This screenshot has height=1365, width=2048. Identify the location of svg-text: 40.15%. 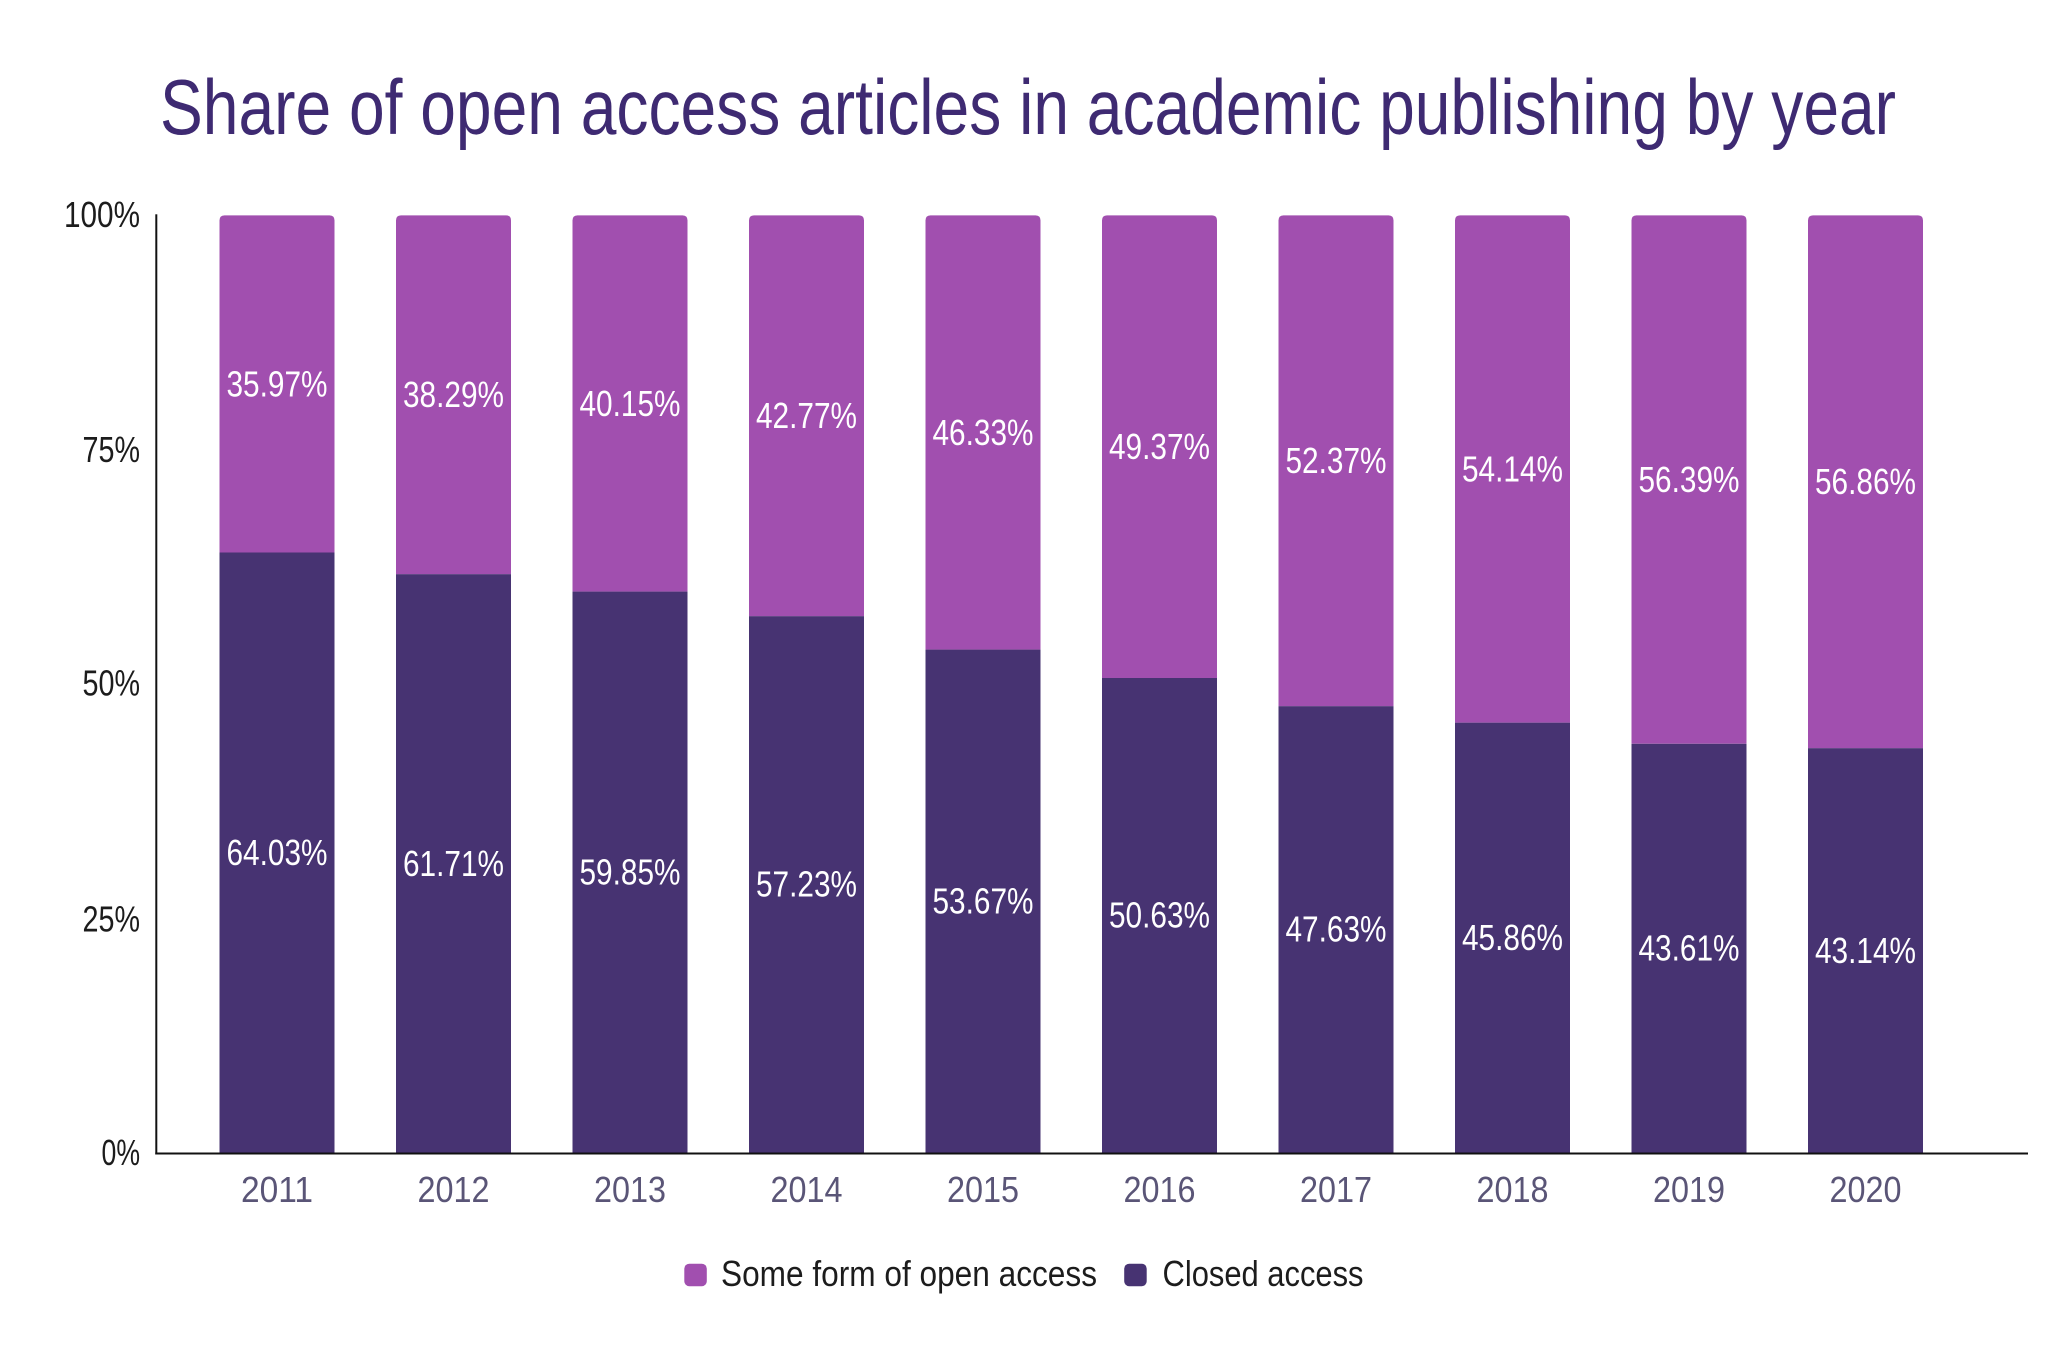
(630, 403).